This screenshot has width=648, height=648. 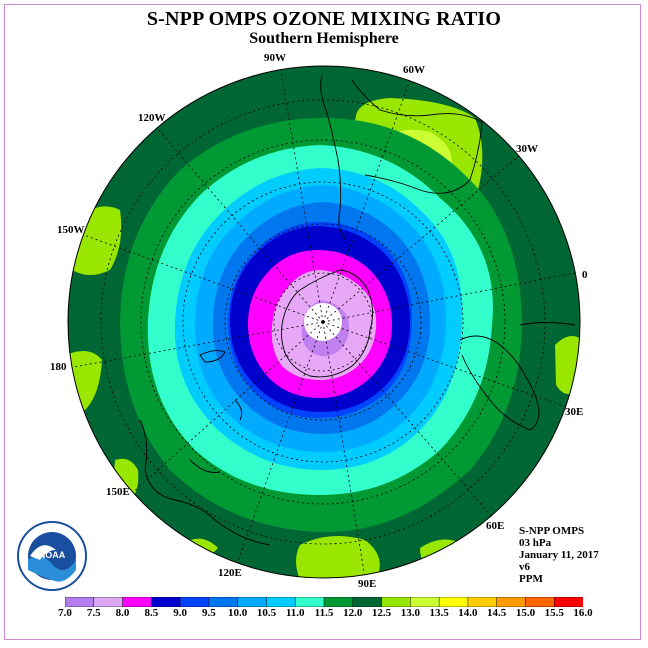 What do you see at coordinates (524, 567) in the screenshot?
I see `info-version: v6` at bounding box center [524, 567].